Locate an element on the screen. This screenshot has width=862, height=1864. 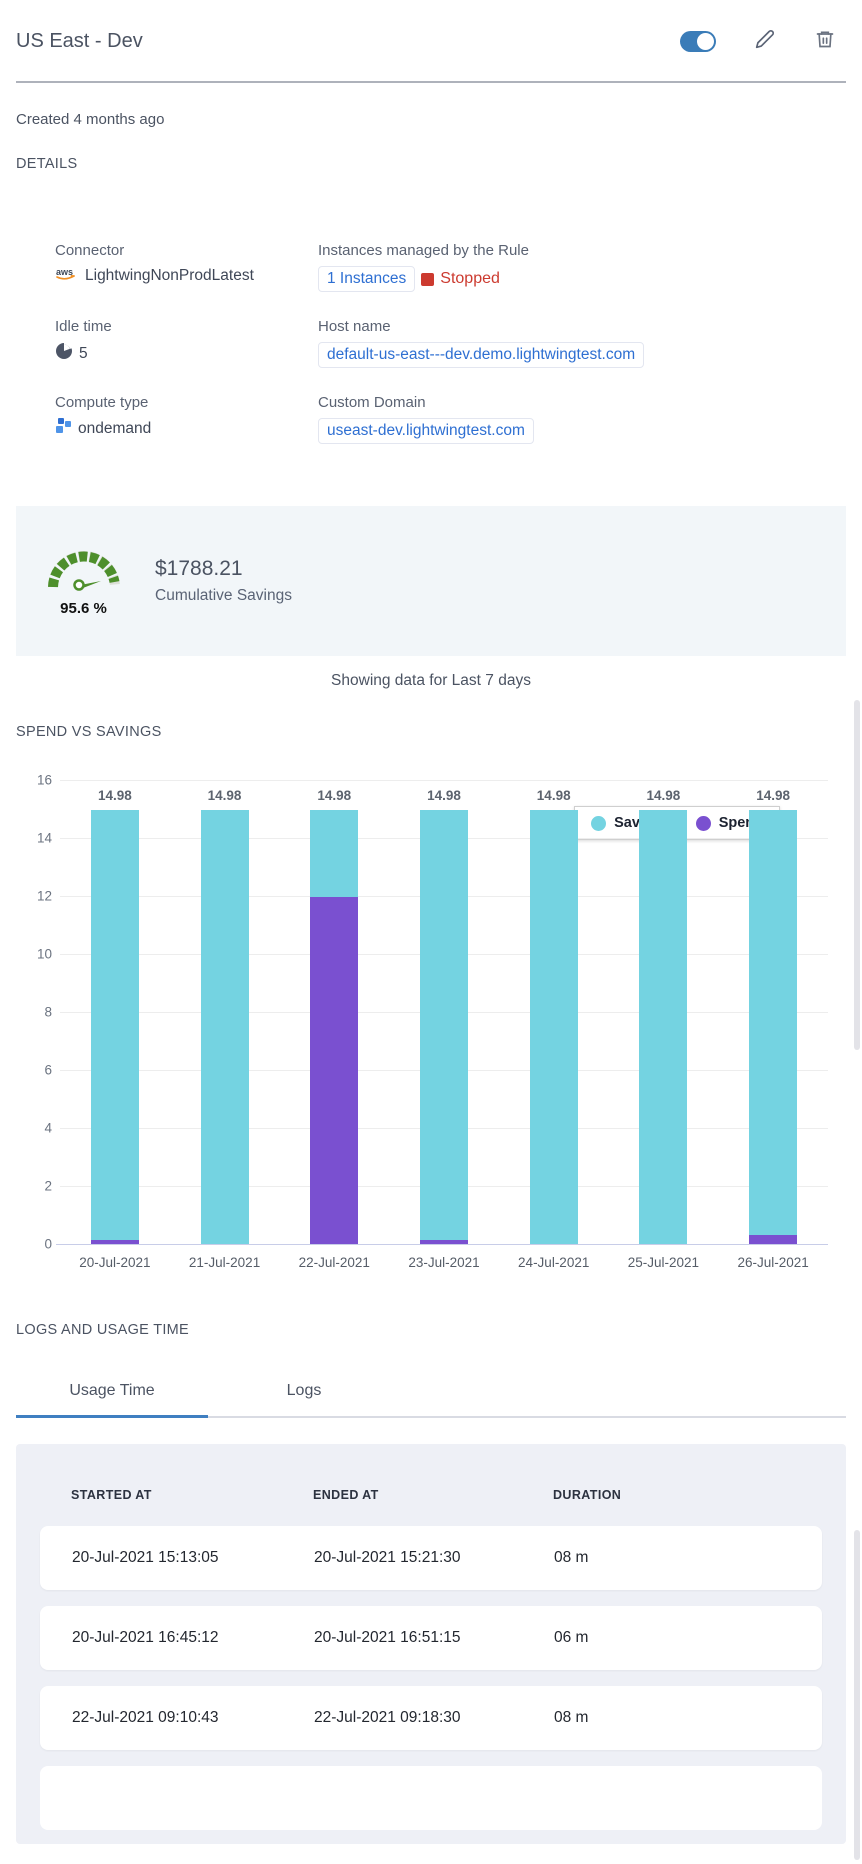
connector-value: LightwingNonProdLatest is located at coordinates (169, 275).